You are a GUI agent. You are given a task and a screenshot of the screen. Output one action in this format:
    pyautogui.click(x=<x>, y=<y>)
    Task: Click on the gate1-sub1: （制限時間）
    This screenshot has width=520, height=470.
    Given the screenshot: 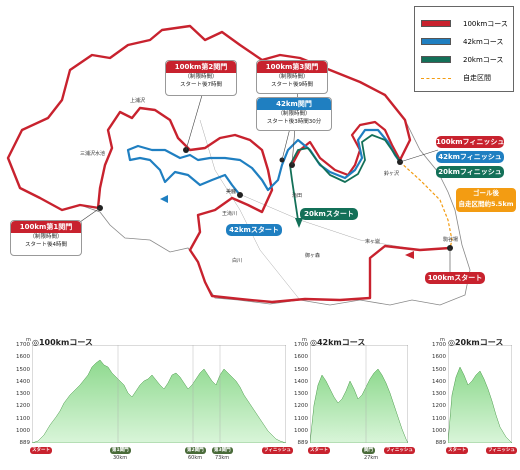 What is the action you would take?
    pyautogui.click(x=46, y=237)
    